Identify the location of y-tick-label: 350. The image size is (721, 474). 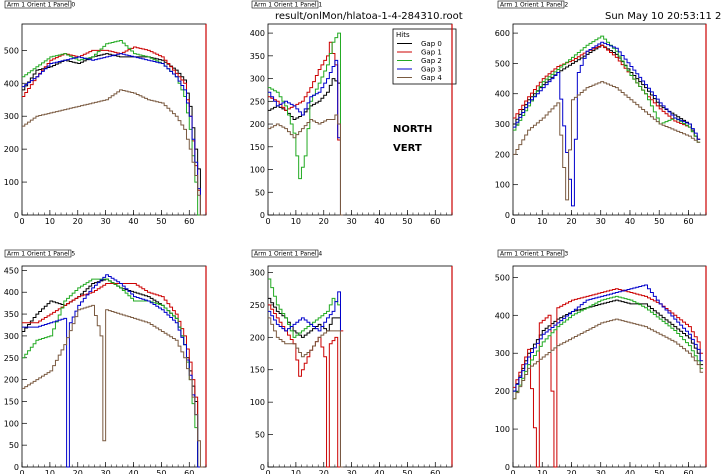
(257, 56).